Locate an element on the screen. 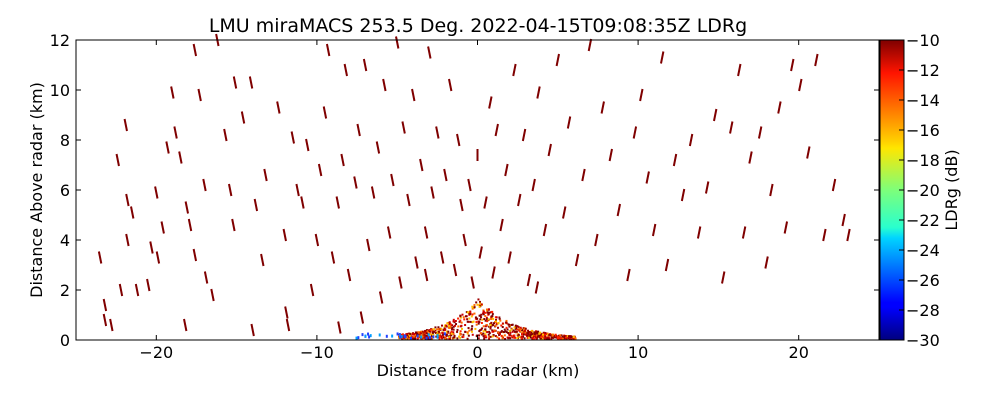  colorbar-tick-label: −28 is located at coordinates (923, 310).